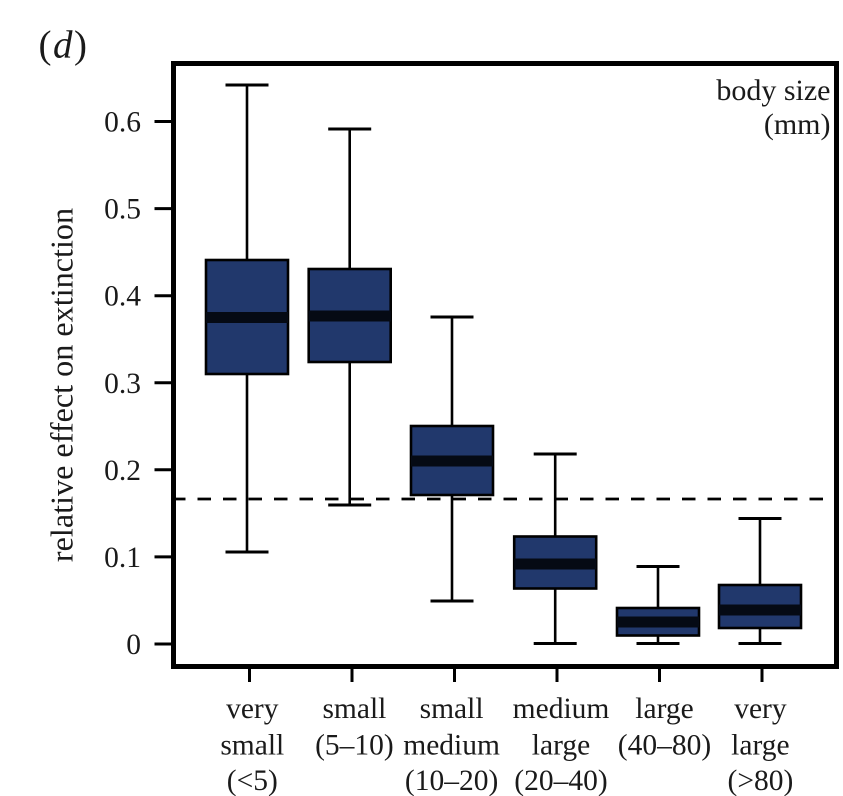  What do you see at coordinates (797, 124) in the screenshot?
I see `svg-text: (mm)` at bounding box center [797, 124].